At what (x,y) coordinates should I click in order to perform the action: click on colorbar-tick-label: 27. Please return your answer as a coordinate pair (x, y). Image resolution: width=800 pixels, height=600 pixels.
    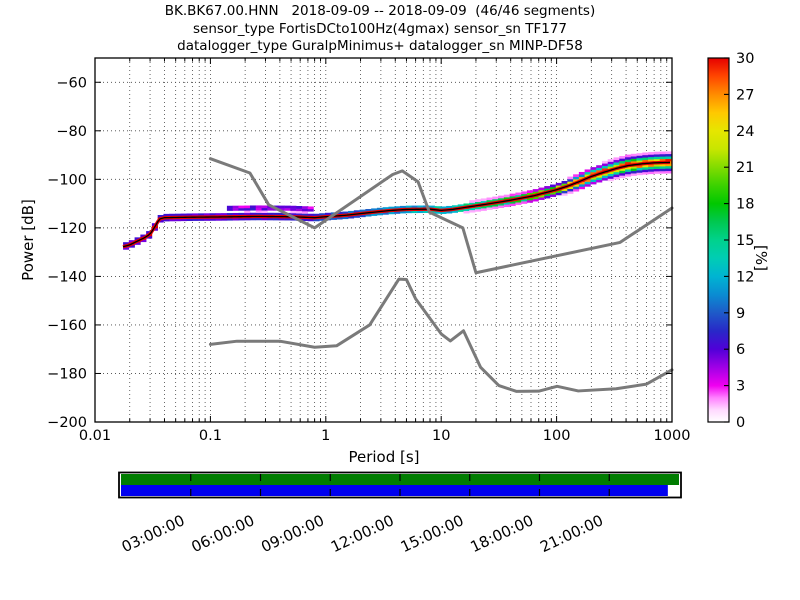
    Looking at the image, I should click on (745, 95).